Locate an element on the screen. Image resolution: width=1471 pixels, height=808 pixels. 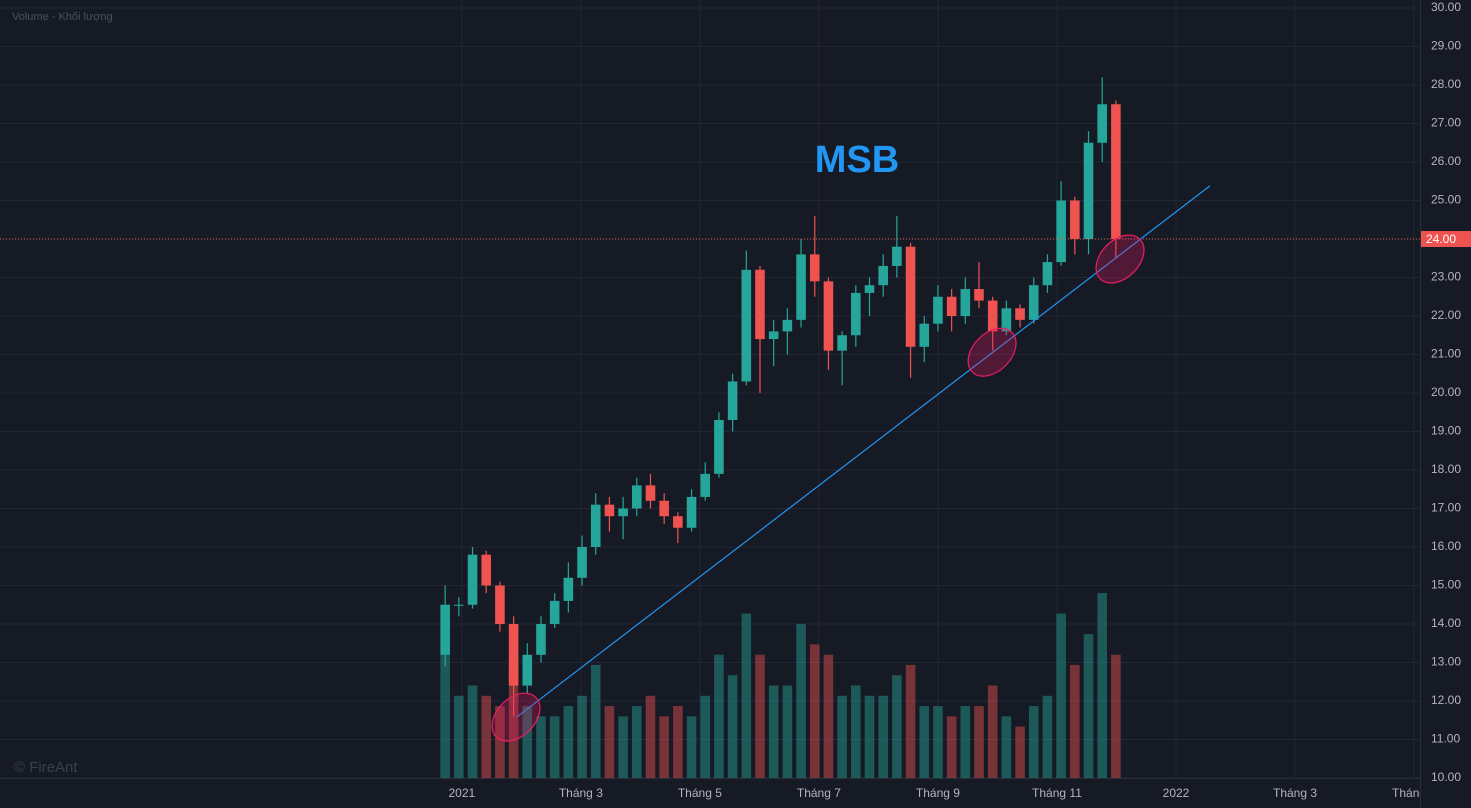
x-tick-label: 2022 is located at coordinates (1176, 793).